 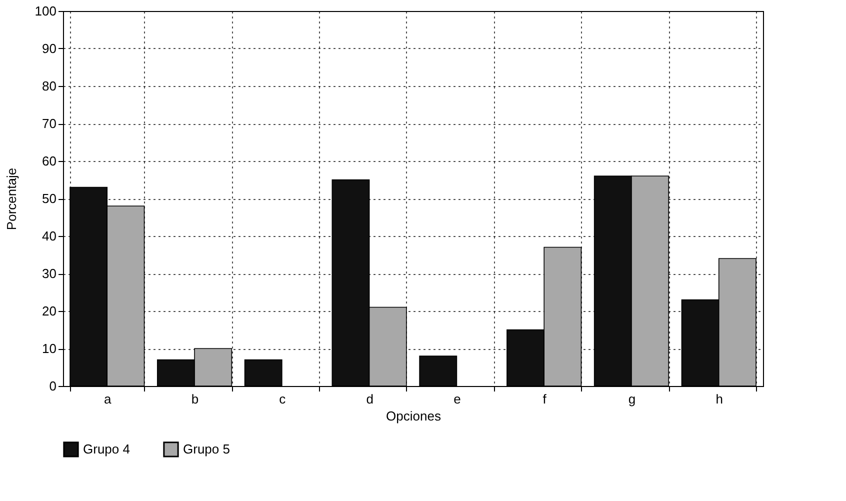 I want to click on x-axis-title: Opciones, so click(x=414, y=416).